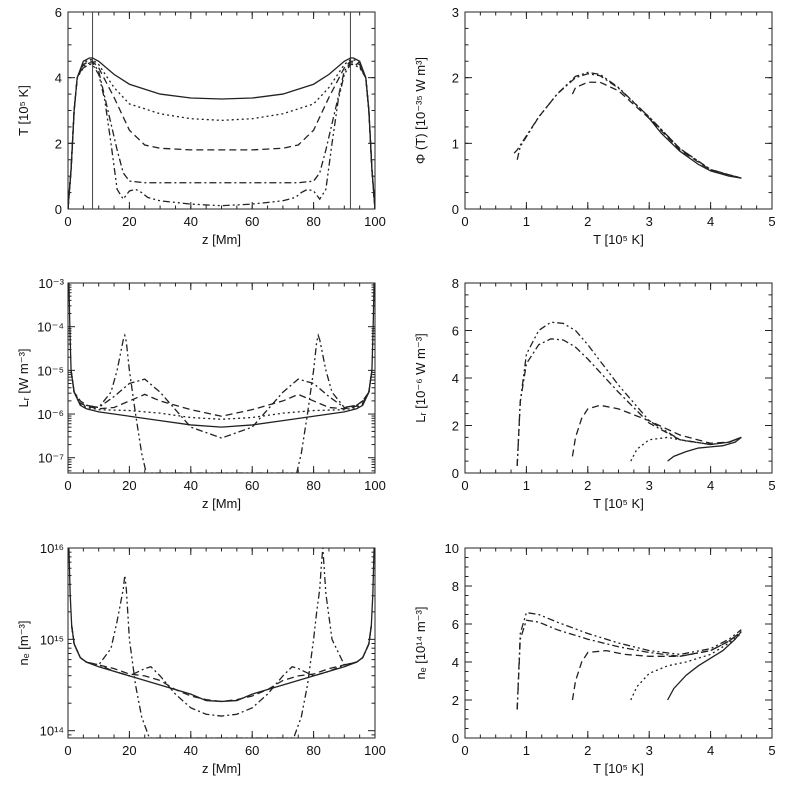 This screenshot has height=795, width=795. I want to click on y-tick-label: 10⁻⁷, so click(51, 458).